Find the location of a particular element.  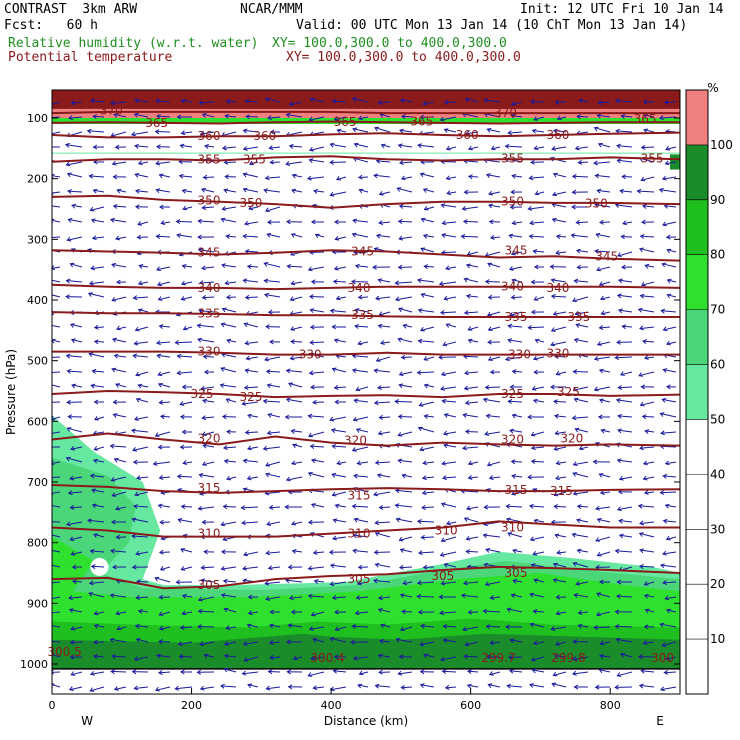

y-axis-label: Pressure (hPa) is located at coordinates (11, 392).